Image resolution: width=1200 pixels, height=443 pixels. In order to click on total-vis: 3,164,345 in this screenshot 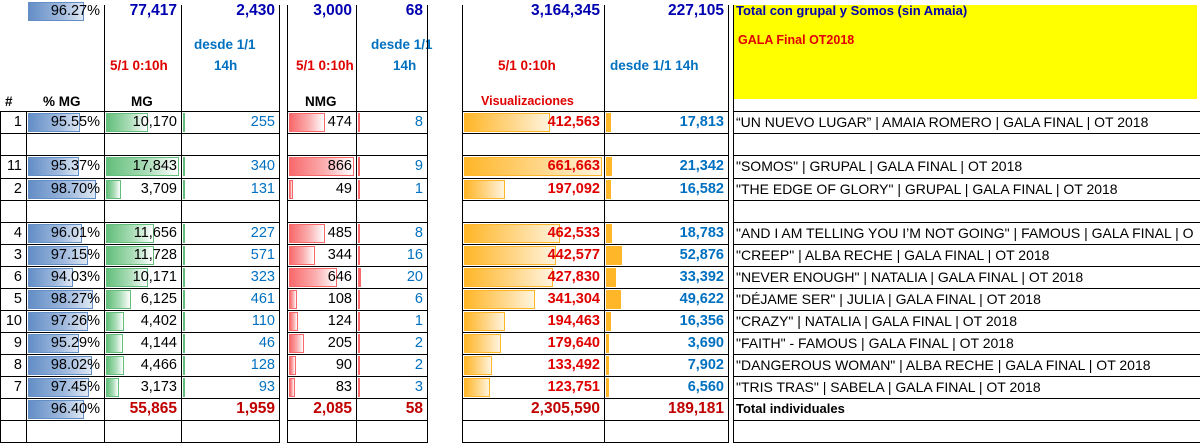, I will do `click(565, 10)`.